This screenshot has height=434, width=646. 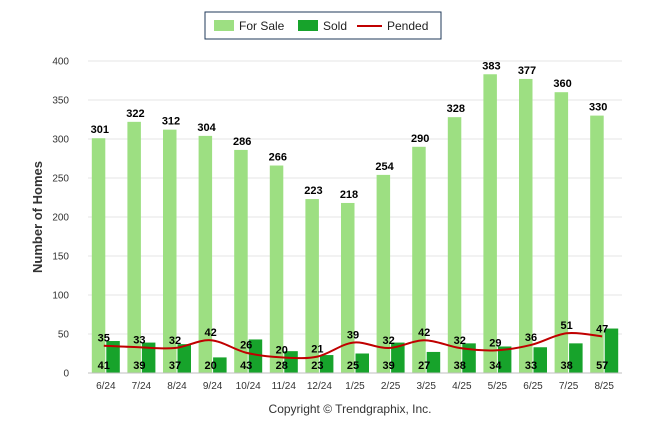 What do you see at coordinates (213, 386) in the screenshot?
I see `x-tick-label: 9/24` at bounding box center [213, 386].